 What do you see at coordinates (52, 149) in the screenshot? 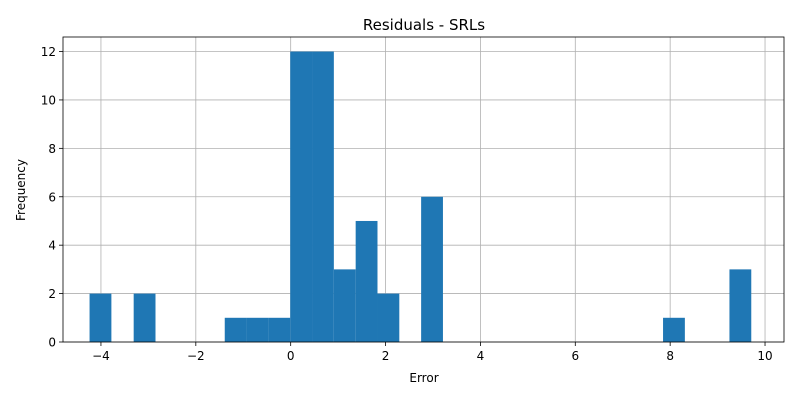
I see `y-tick-label: 8` at bounding box center [52, 149].